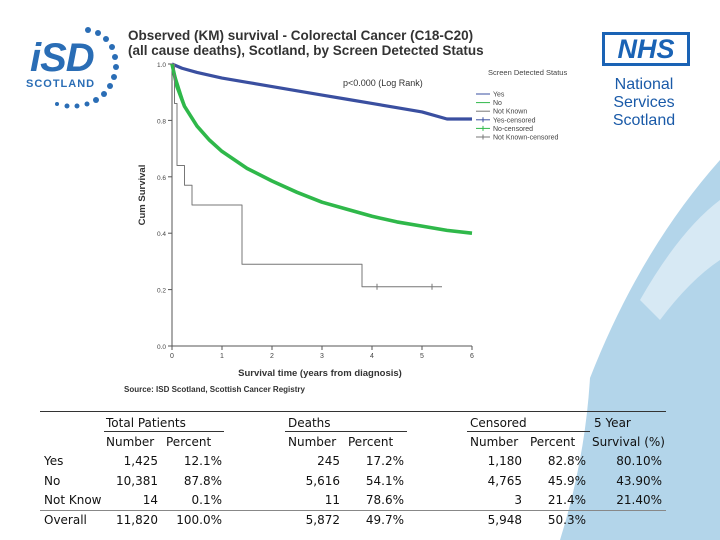  What do you see at coordinates (644, 120) in the screenshot?
I see `nhs-line-3: Scotland` at bounding box center [644, 120].